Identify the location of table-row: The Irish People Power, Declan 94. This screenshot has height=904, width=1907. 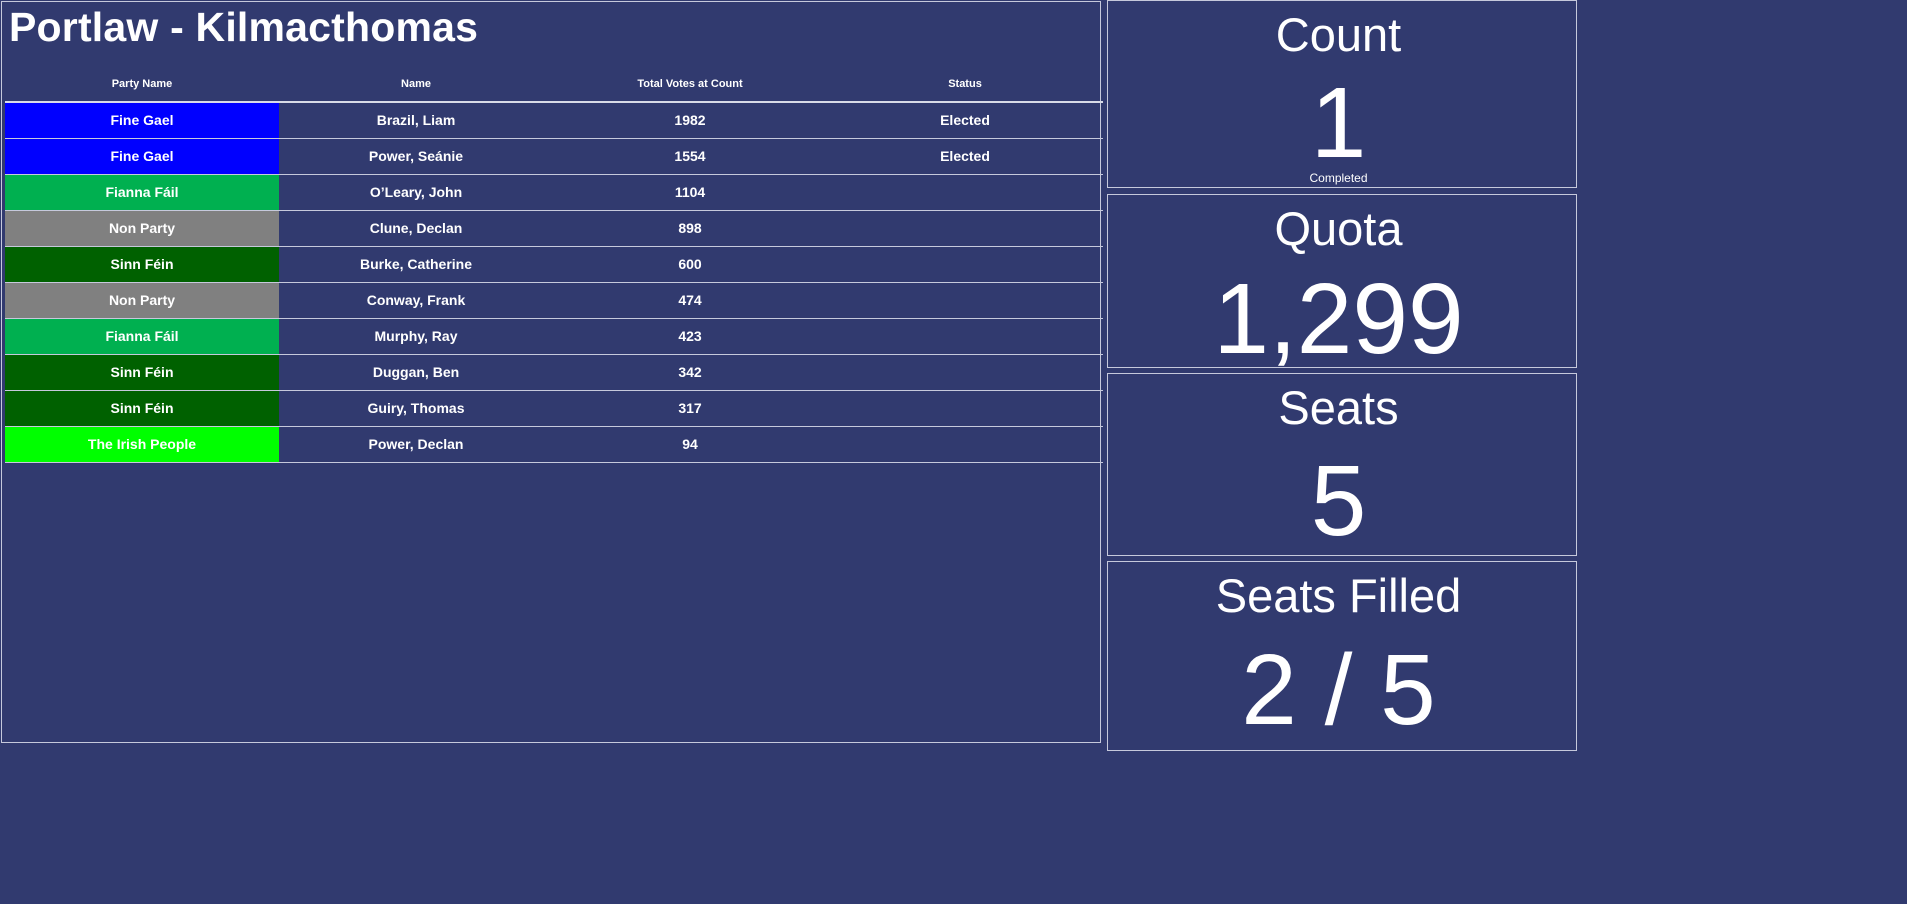
(554, 444).